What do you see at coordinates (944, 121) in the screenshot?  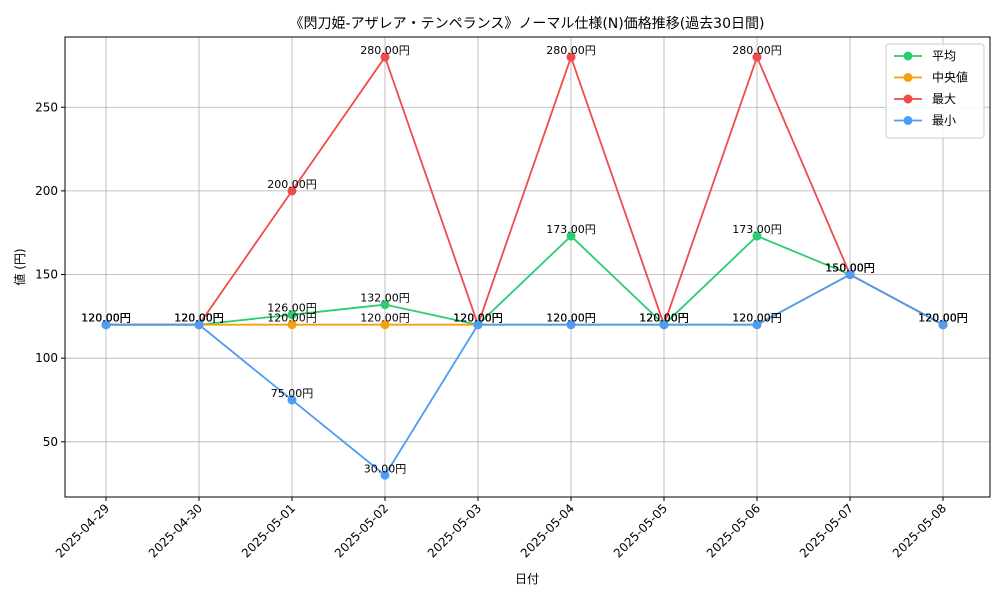 I see `legend-label: 最小` at bounding box center [944, 121].